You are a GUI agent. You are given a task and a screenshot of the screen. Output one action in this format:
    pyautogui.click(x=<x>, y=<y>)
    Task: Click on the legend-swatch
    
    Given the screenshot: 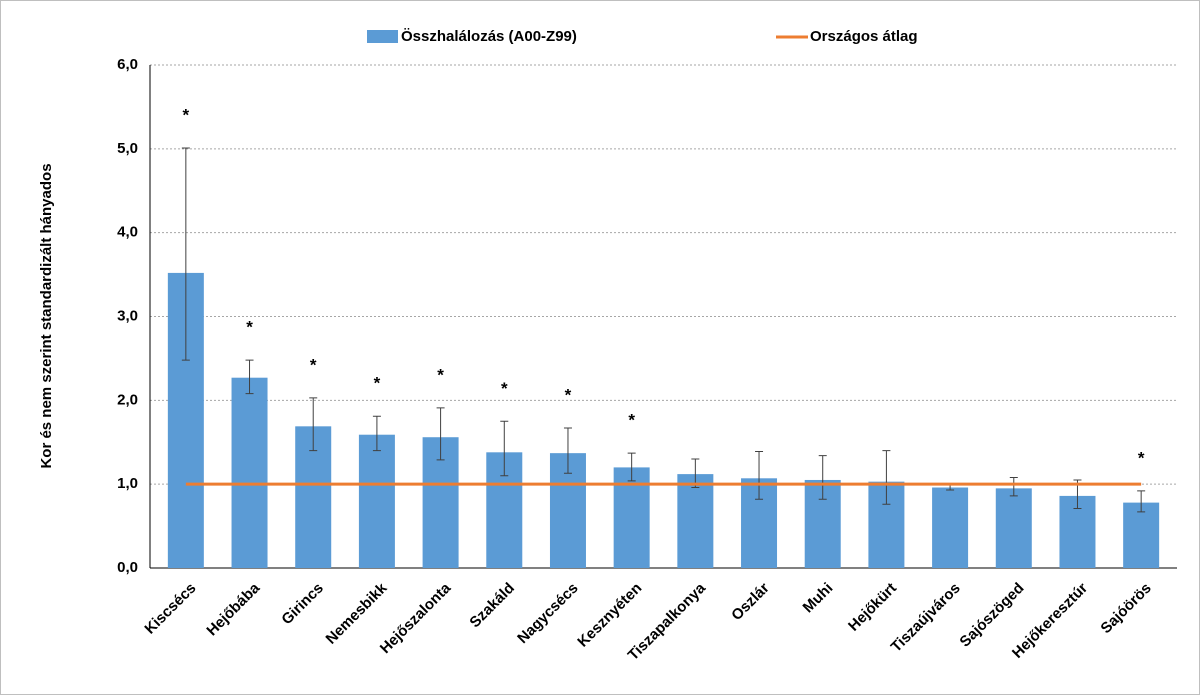 What is the action you would take?
    pyautogui.click(x=382, y=36)
    